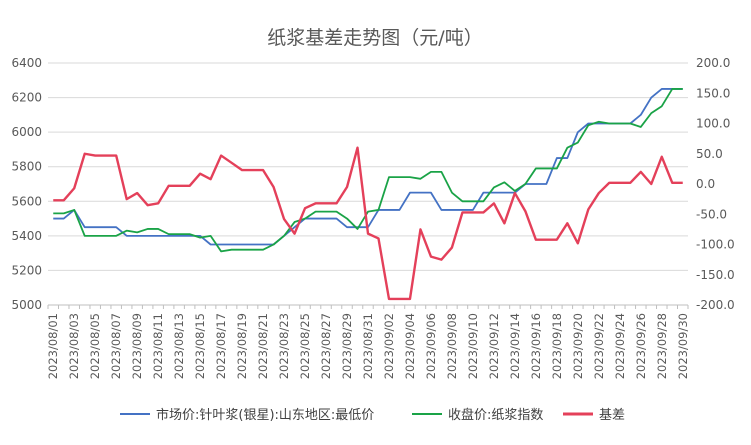 This screenshot has width=751, height=445. What do you see at coordinates (578, 346) in the screenshot?
I see `x-tick-label: 2023/09/20` at bounding box center [578, 346].